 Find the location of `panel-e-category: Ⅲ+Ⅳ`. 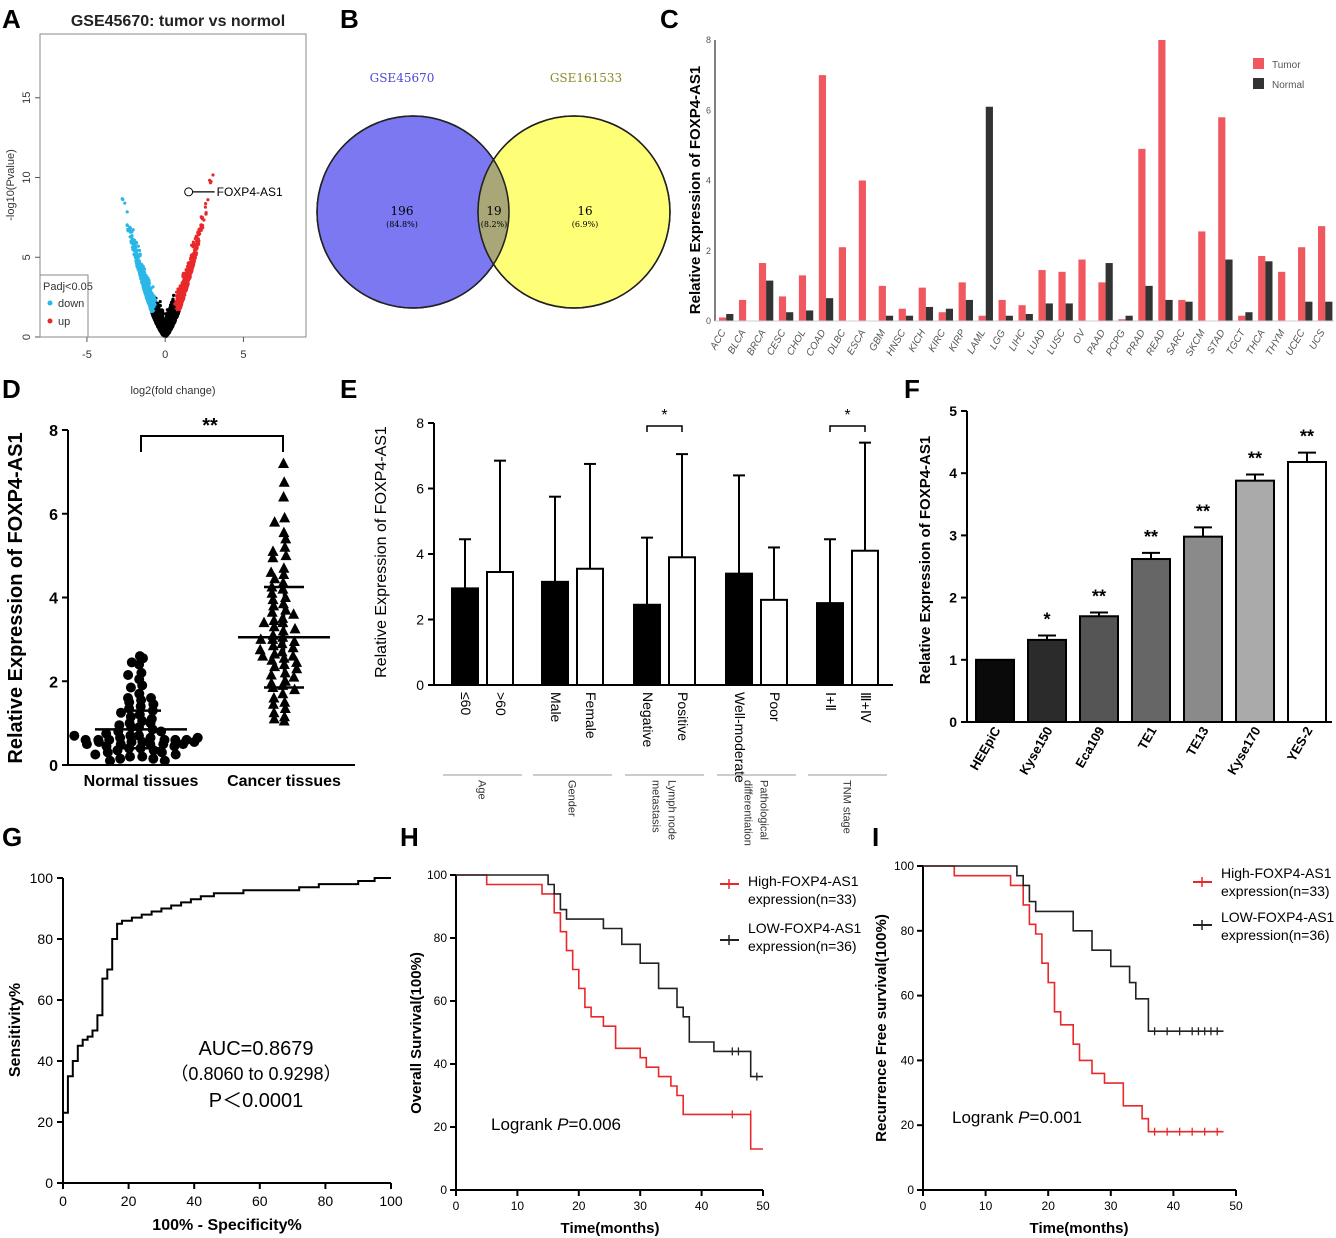

panel-e-category: Ⅲ+Ⅳ is located at coordinates (866, 707).